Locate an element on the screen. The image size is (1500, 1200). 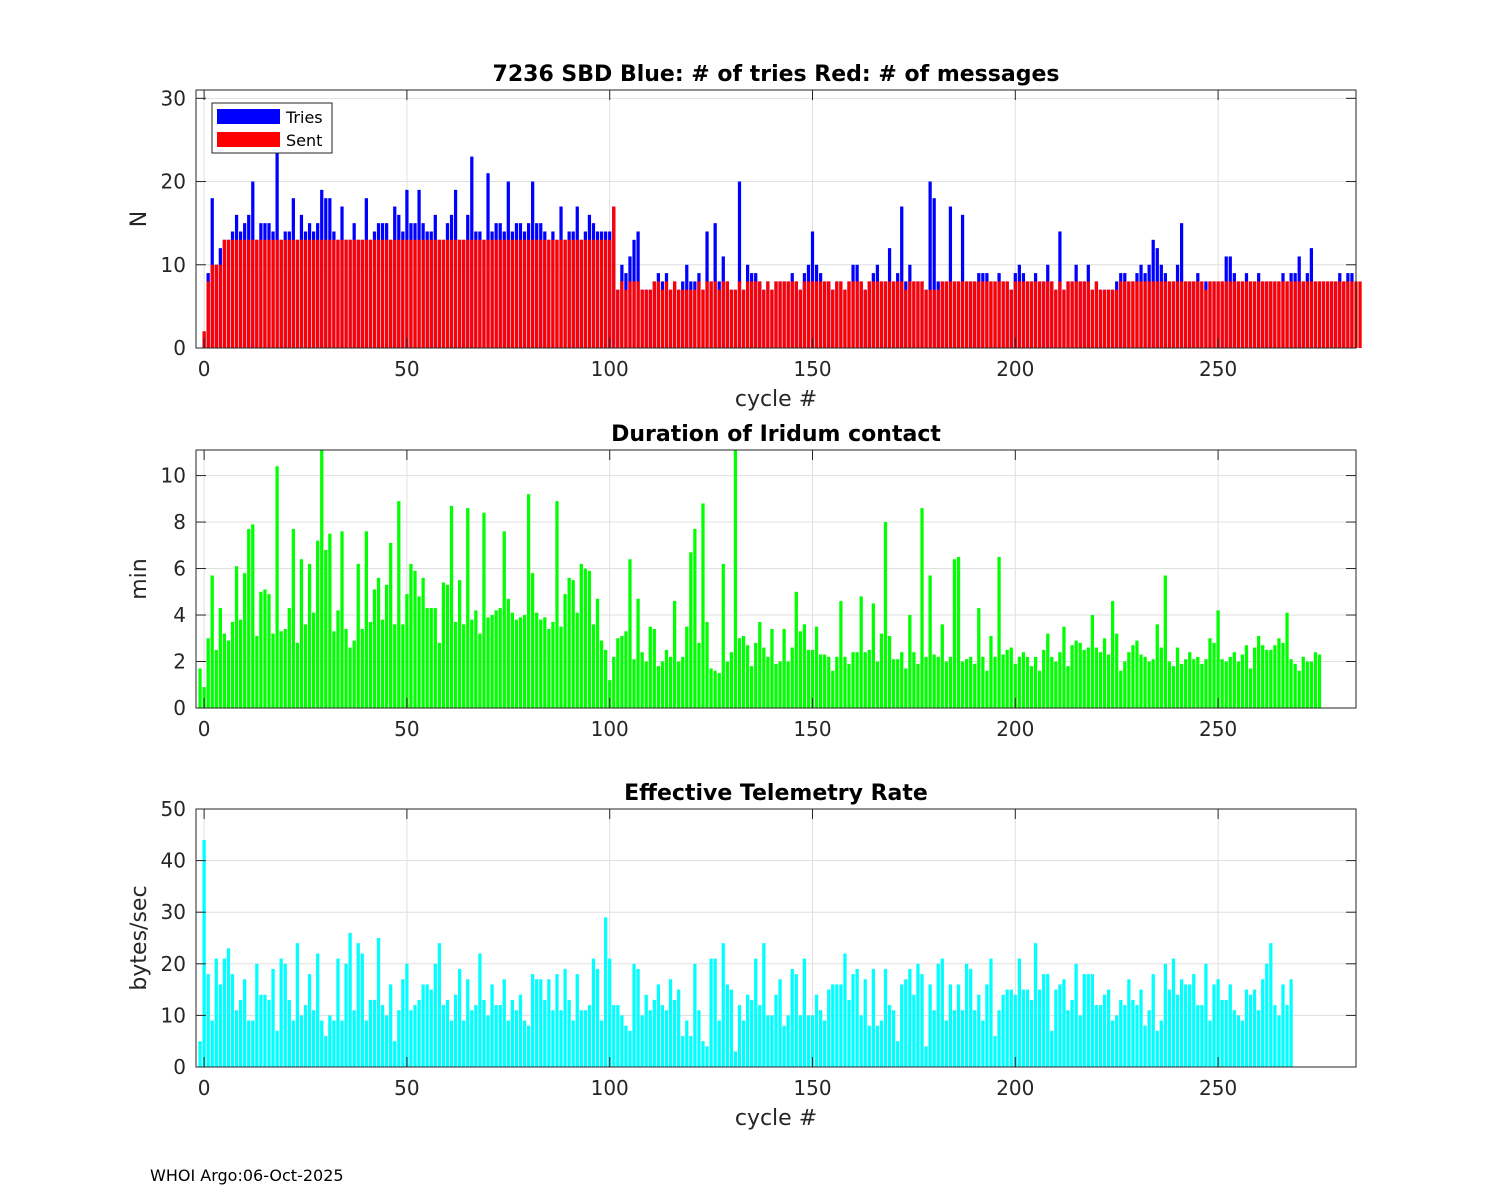
x-tick-label: 200 is located at coordinates (1015, 729).